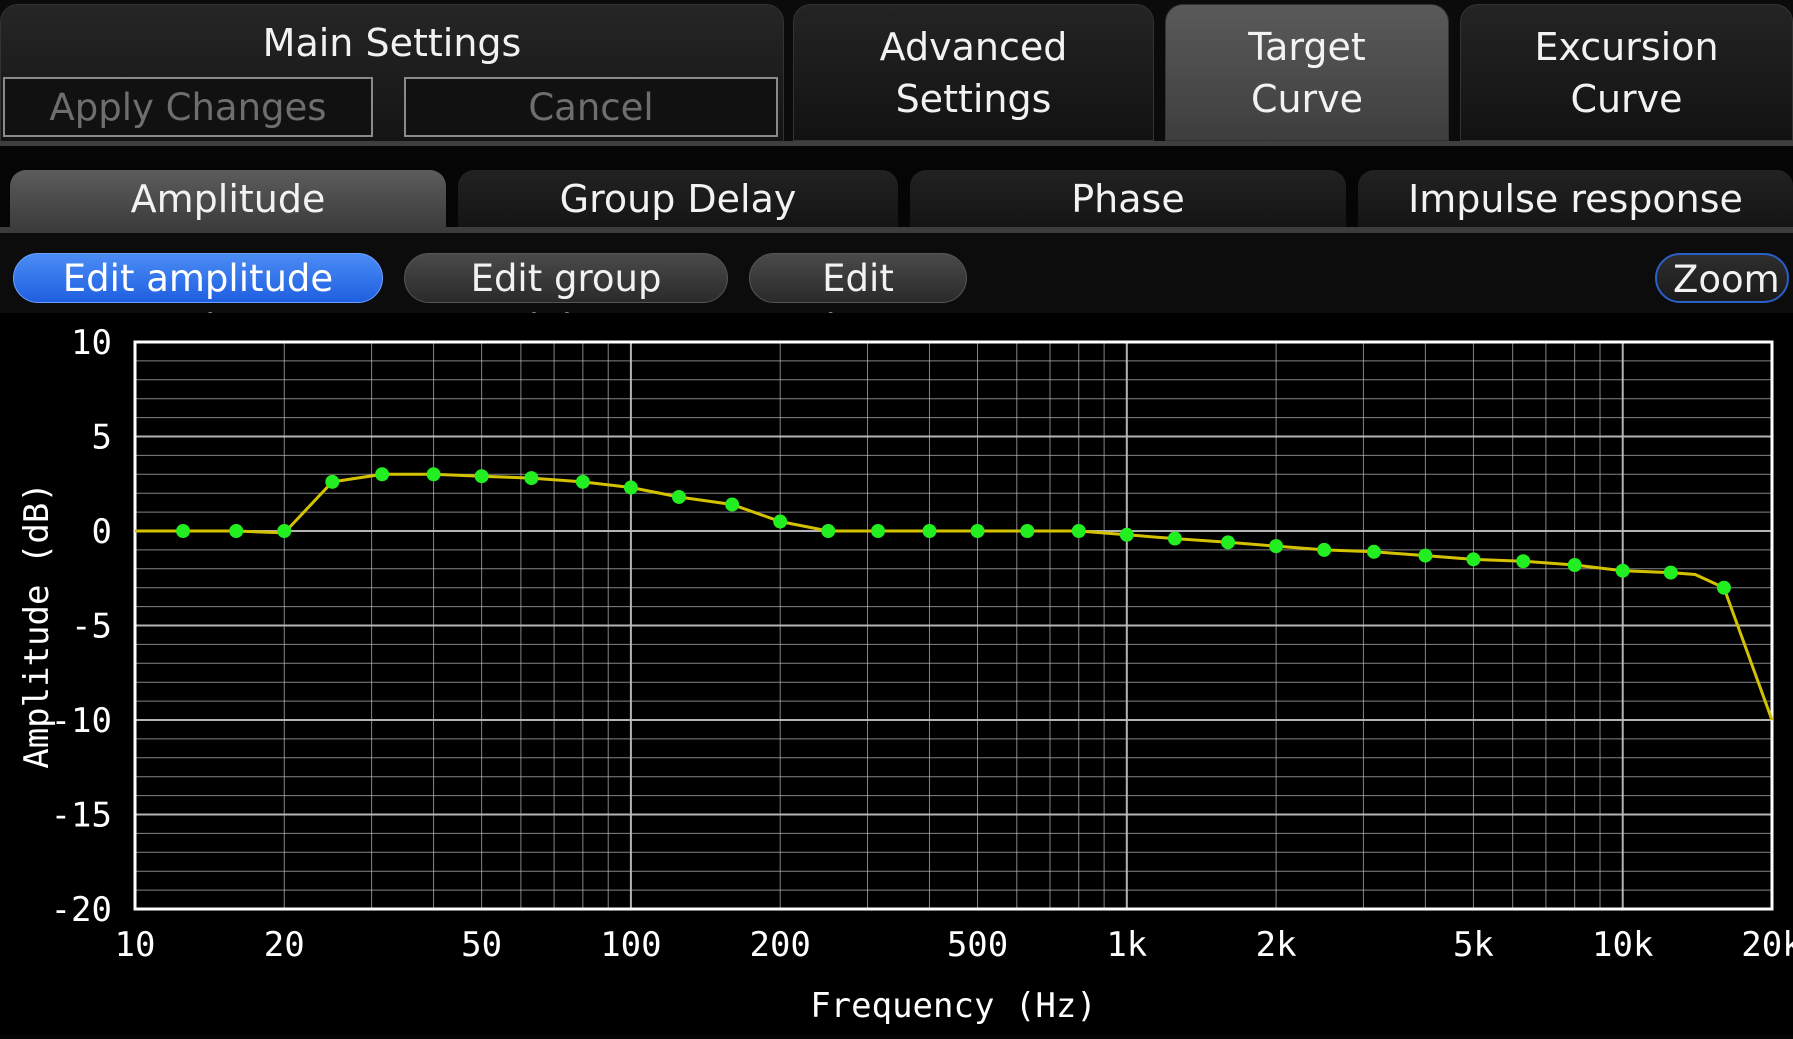  What do you see at coordinates (81, 910) in the screenshot?
I see `y-tick-label: -20` at bounding box center [81, 910].